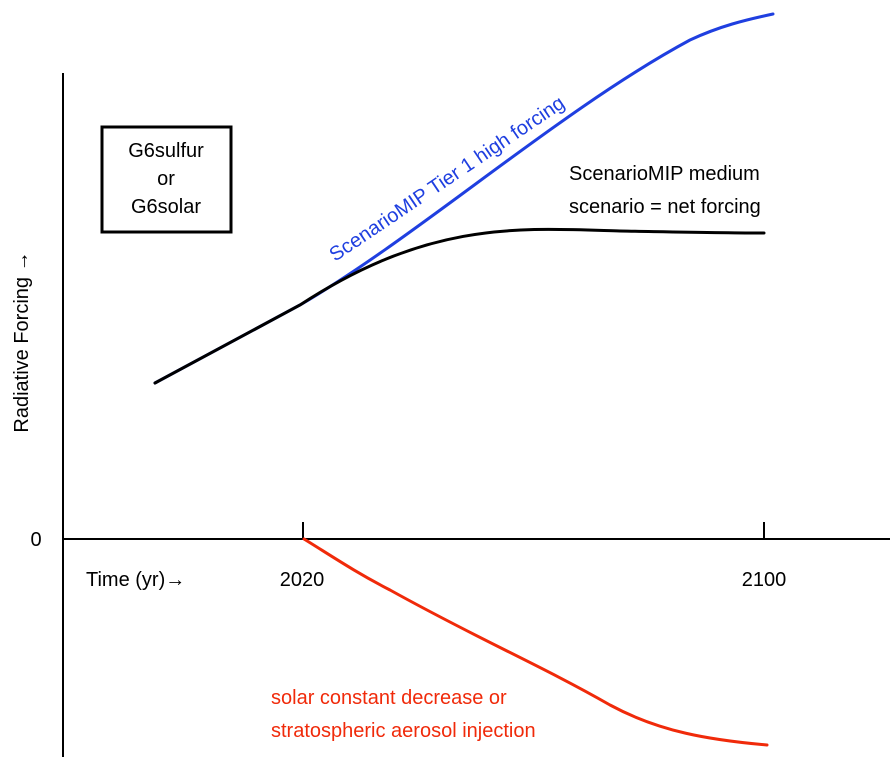 The height and width of the screenshot is (757, 890). What do you see at coordinates (166, 151) in the screenshot?
I see `box-line-1: G6sulfur` at bounding box center [166, 151].